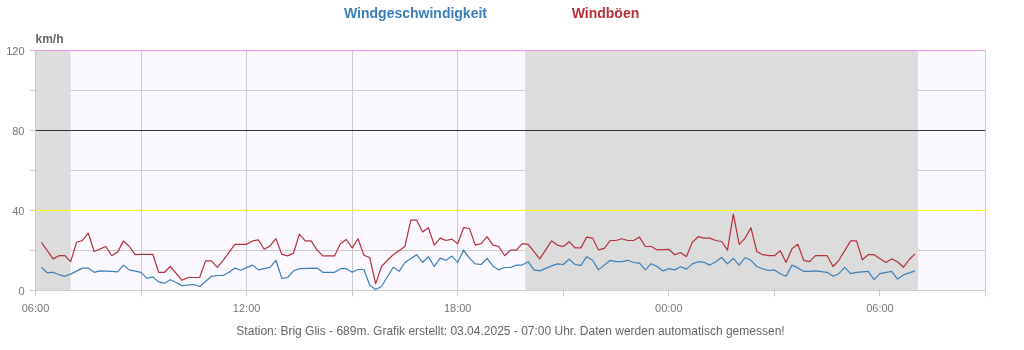  Describe the element at coordinates (246, 307) in the screenshot. I see `x-tick-label: 12:00` at that location.